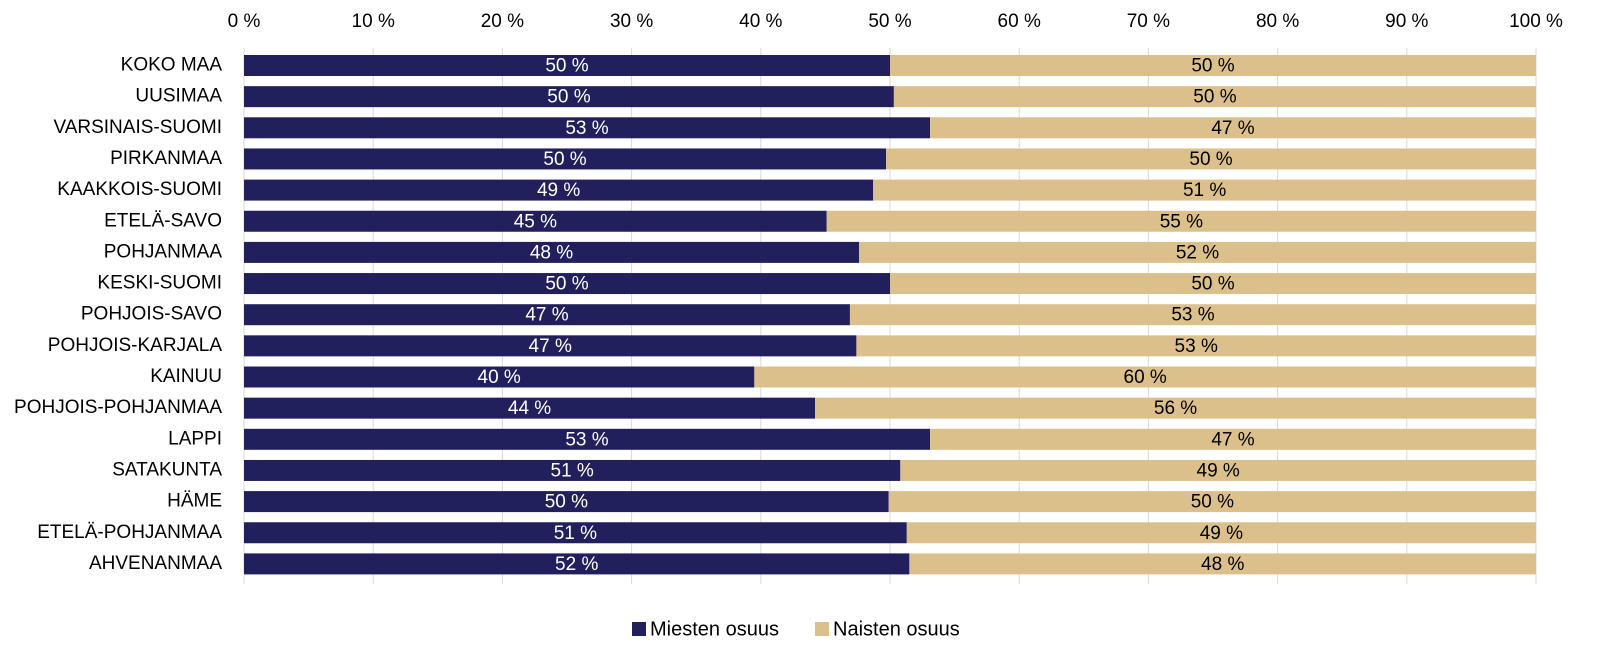 The width and height of the screenshot is (1624, 660). Describe the element at coordinates (135, 345) in the screenshot. I see `category-label: POHJOIS-KARJALA` at that location.